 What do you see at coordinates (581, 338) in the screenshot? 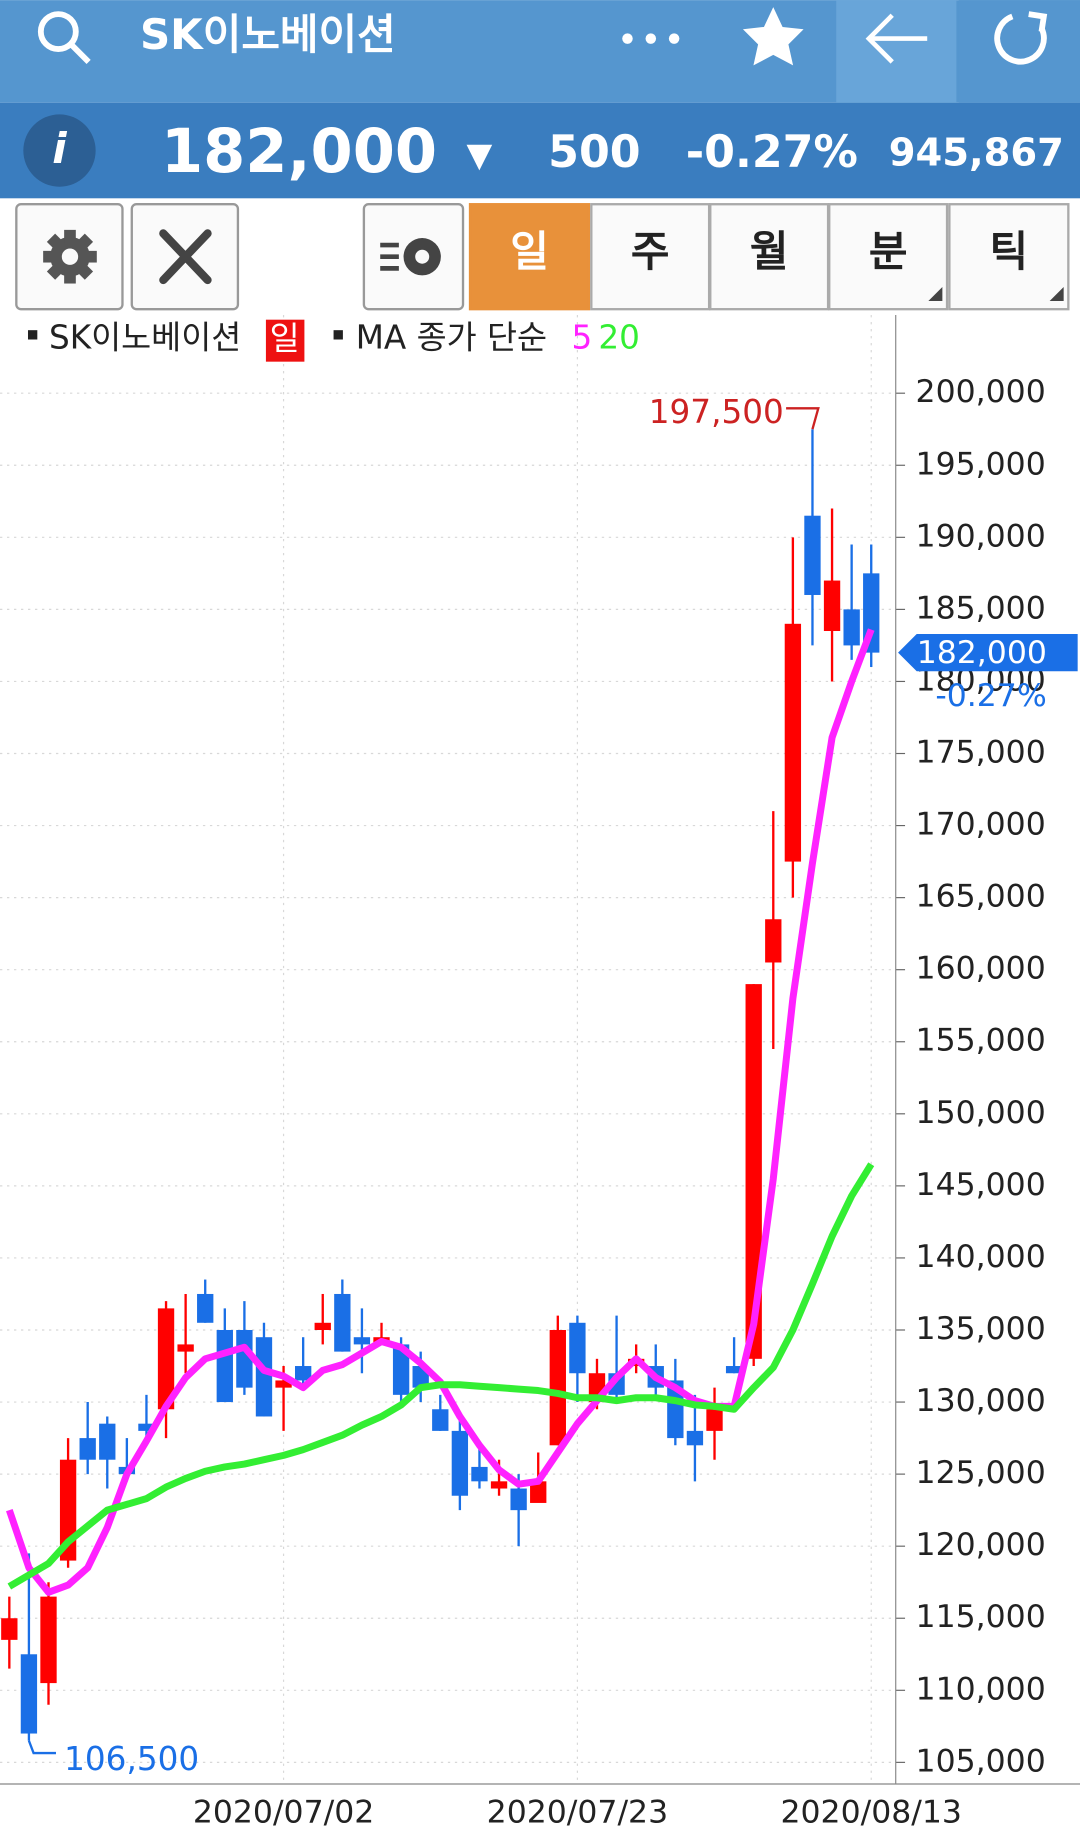
I see `legend-series: 5` at bounding box center [581, 338].